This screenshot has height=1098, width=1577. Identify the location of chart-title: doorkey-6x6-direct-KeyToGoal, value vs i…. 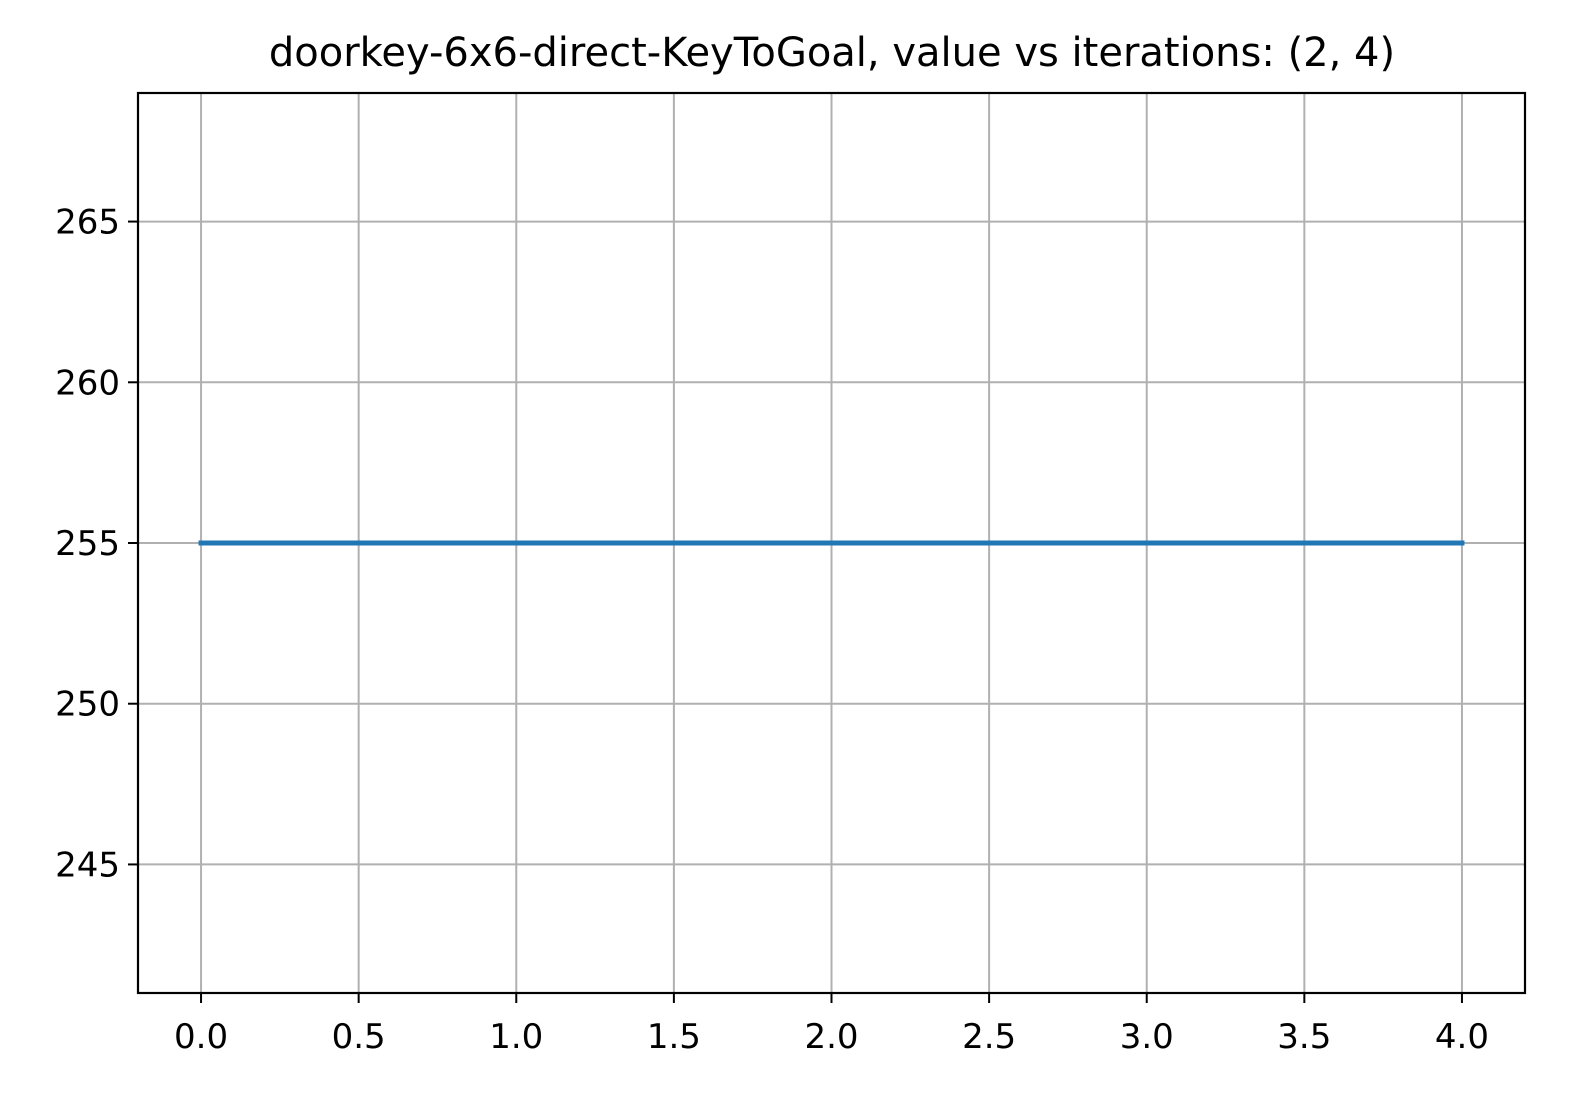
(832, 53).